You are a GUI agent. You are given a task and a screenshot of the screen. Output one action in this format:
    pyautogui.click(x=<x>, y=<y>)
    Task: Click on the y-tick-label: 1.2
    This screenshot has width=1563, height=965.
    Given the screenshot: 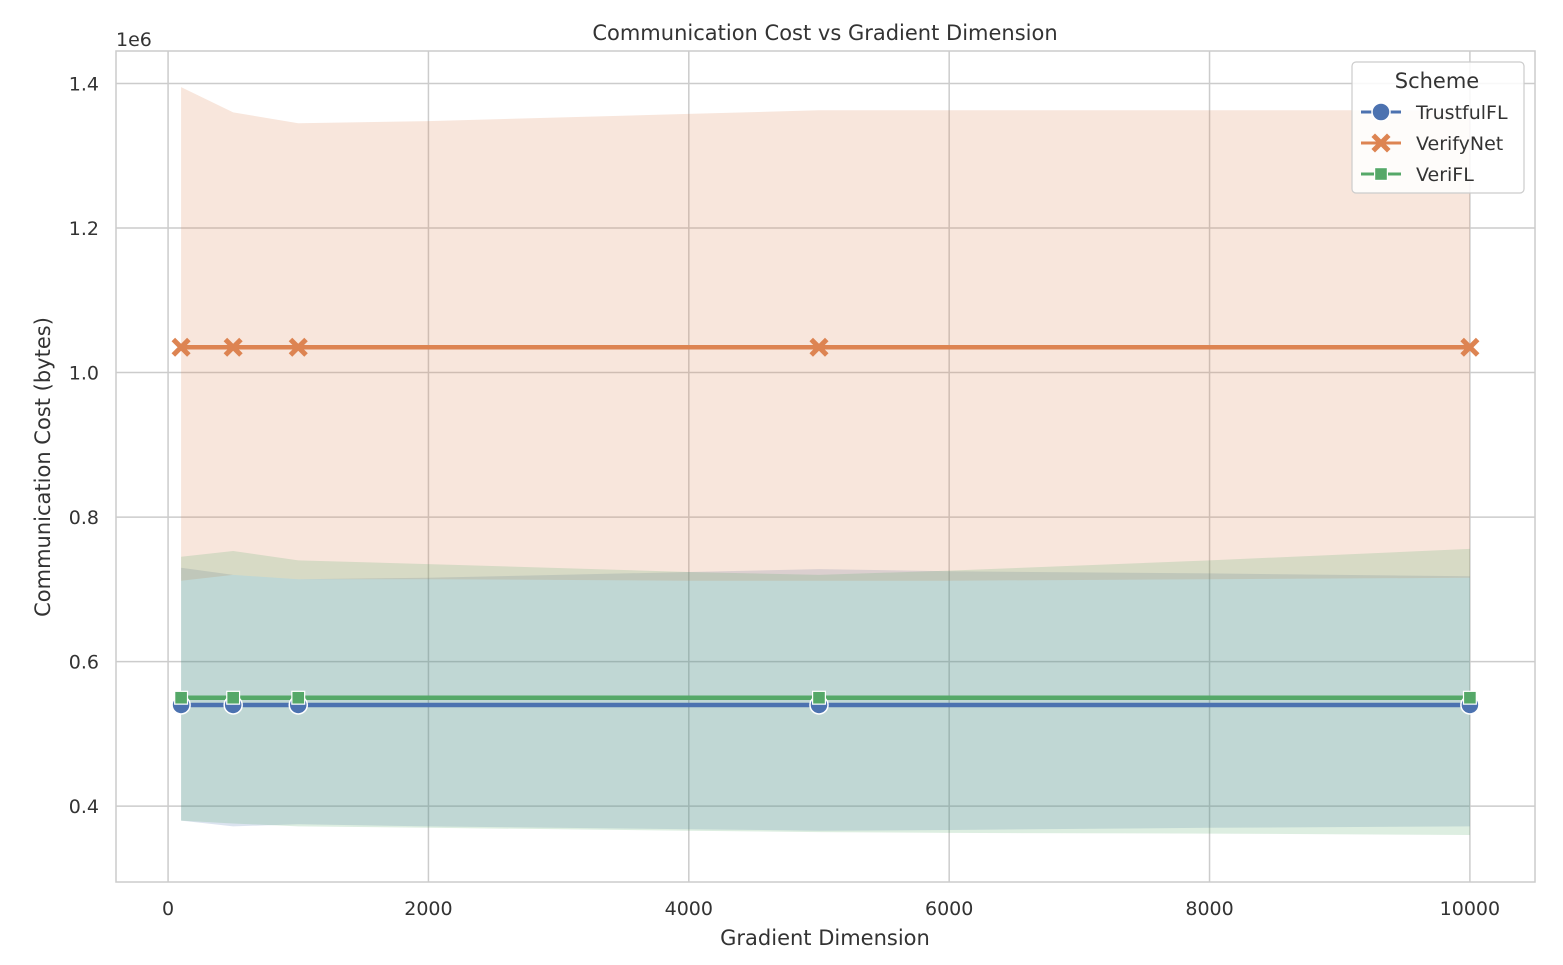 What is the action you would take?
    pyautogui.click(x=84, y=229)
    